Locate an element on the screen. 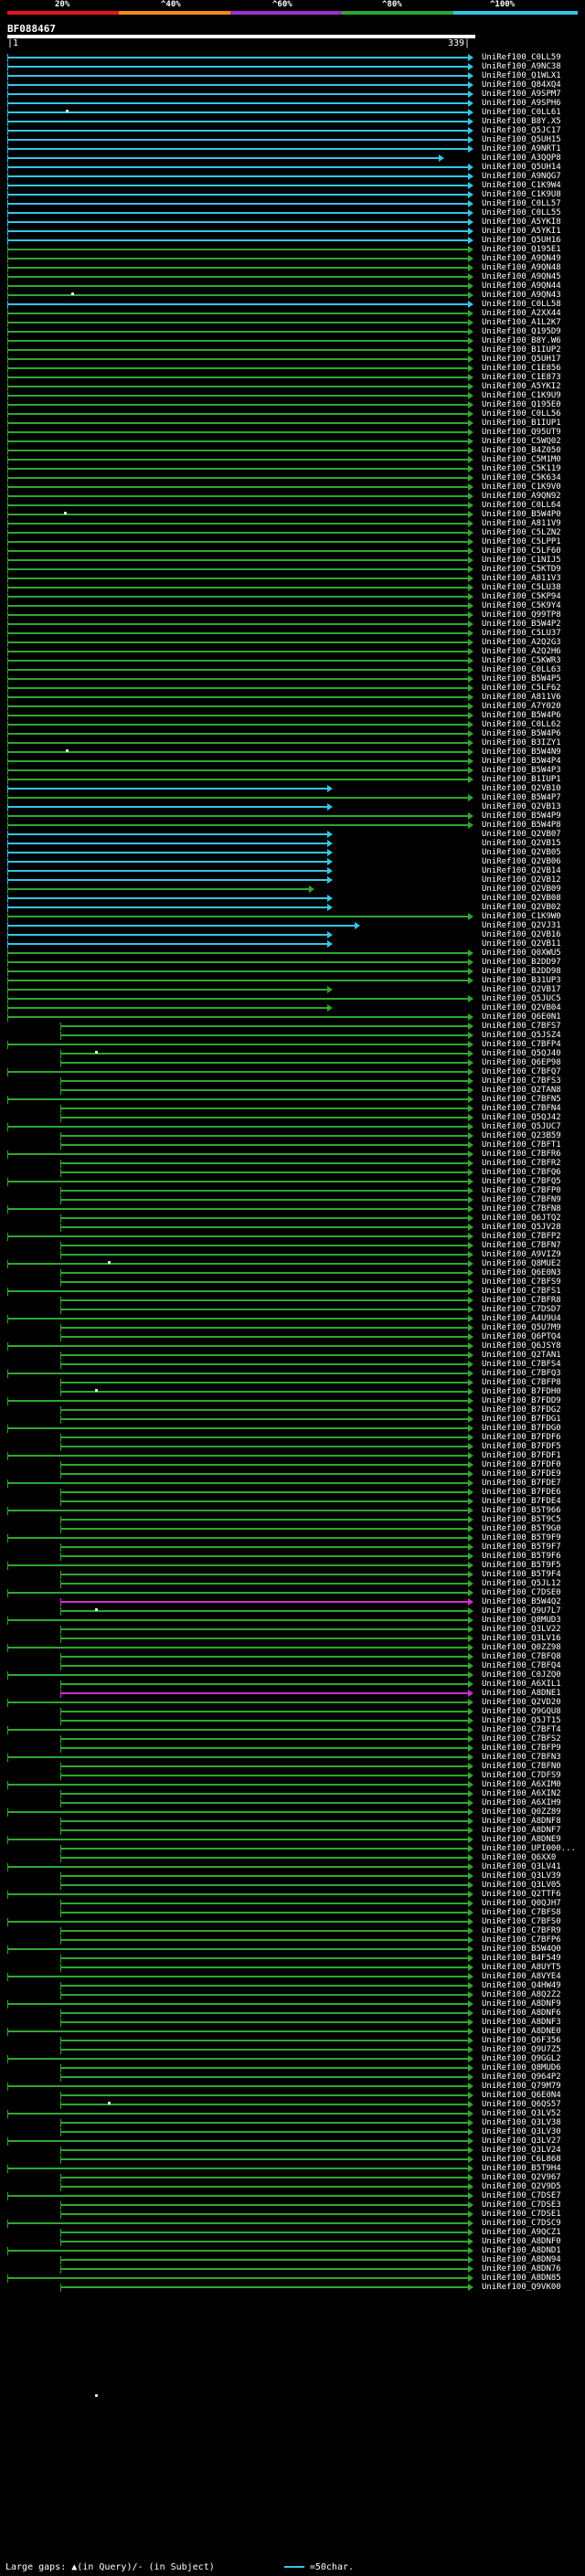 The image size is (585, 2576). hit-name-link: UniRef100_Q2V967 is located at coordinates (521, 2177).